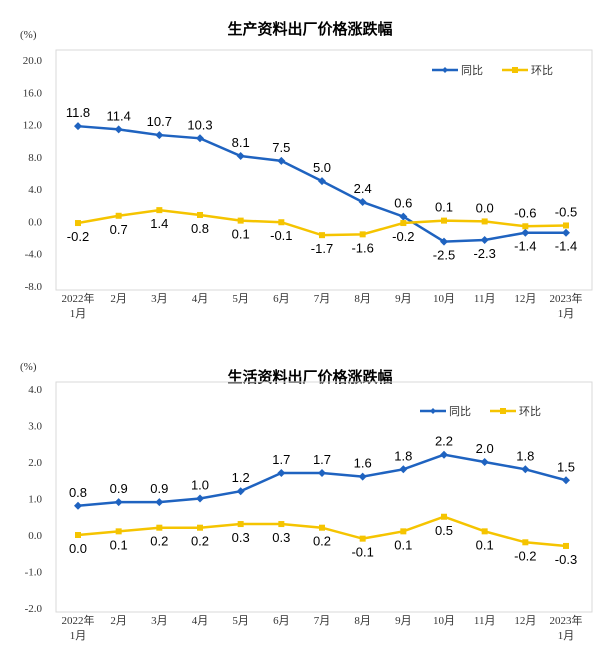 The image size is (602, 658). Describe the element at coordinates (362, 247) in the screenshot. I see `data-label: -1.6` at that location.